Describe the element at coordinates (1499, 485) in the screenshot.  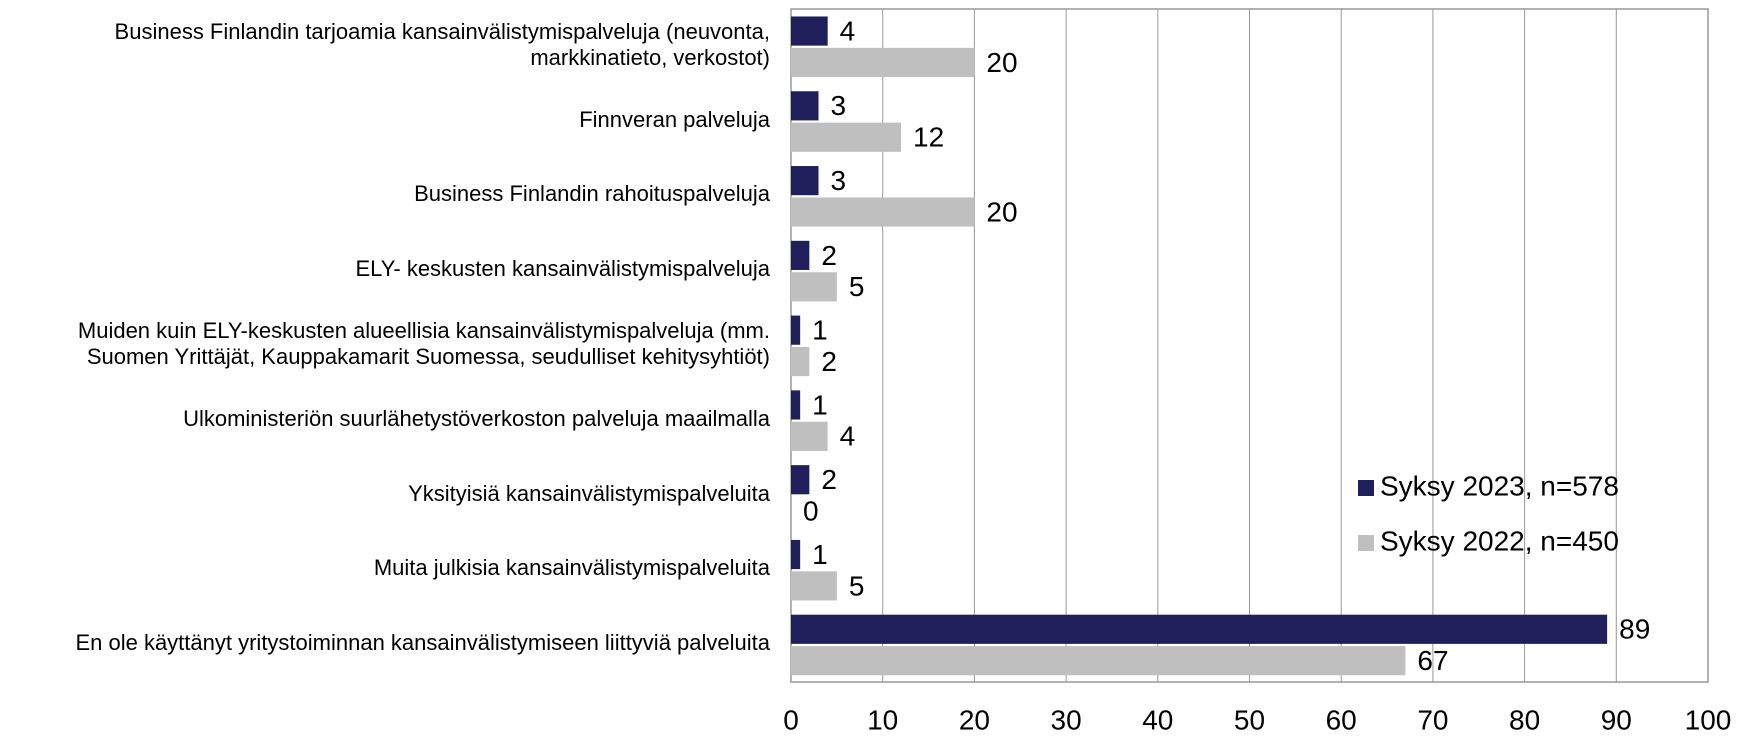
I see `legend-label: Syksy 2023, n=578` at that location.